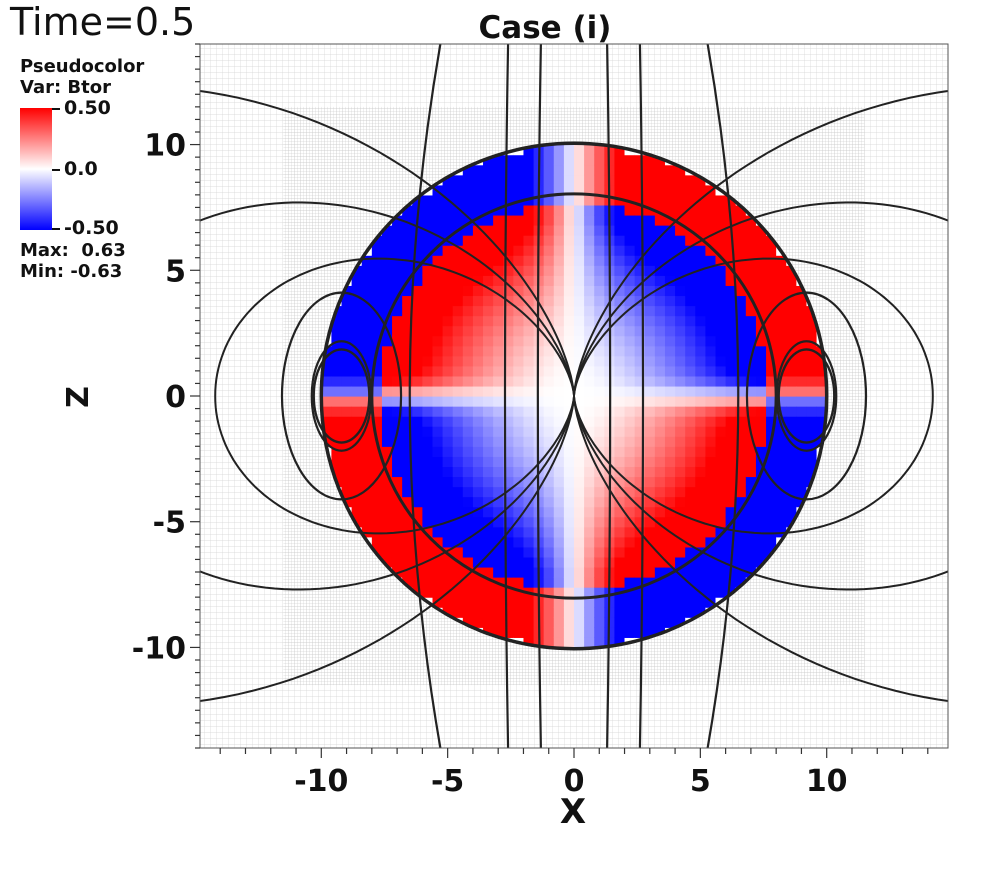 Image resolution: width=1000 pixels, height=882 pixels. I want to click on open-field-line, so click(609, 396).